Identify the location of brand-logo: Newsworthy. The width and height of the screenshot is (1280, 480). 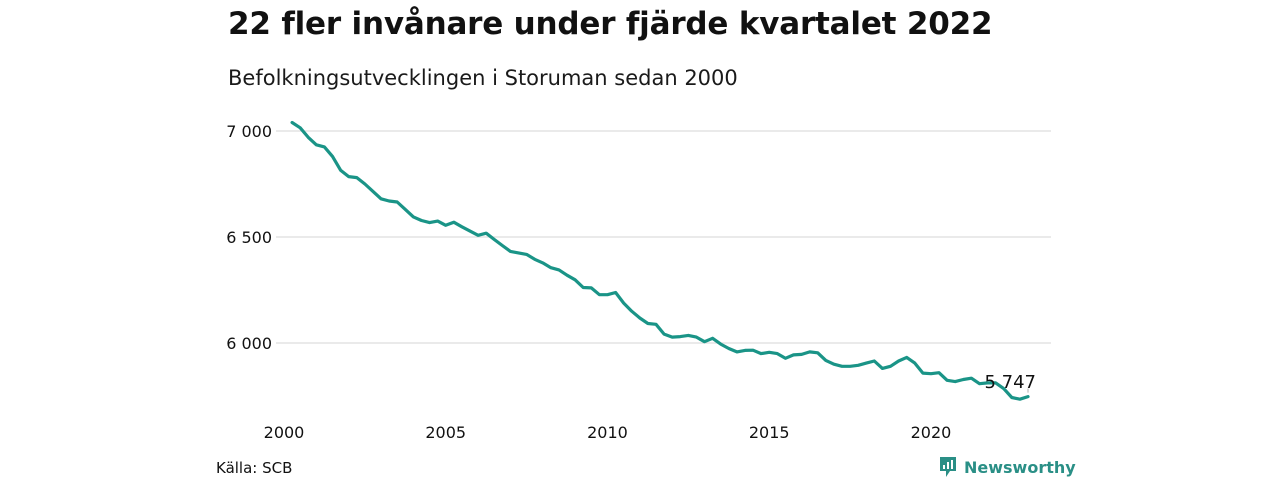
(1007, 467).